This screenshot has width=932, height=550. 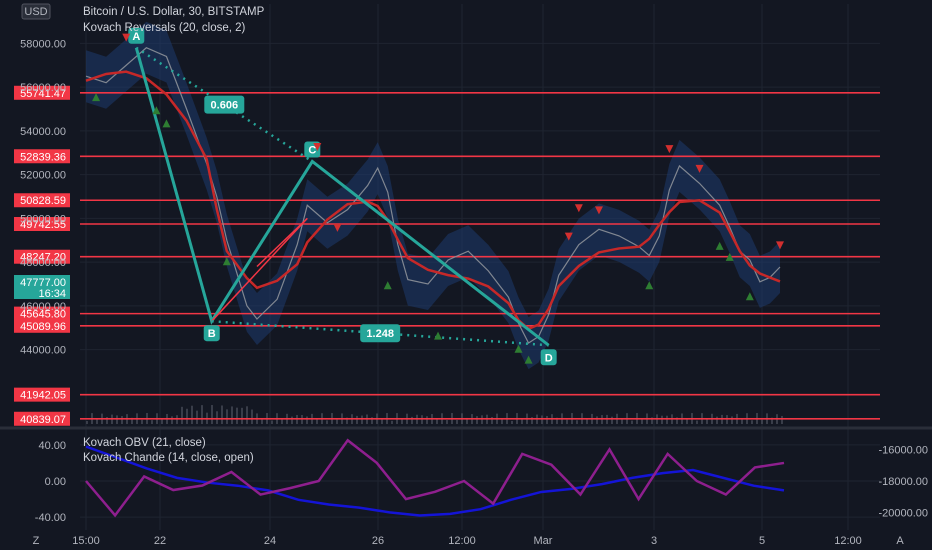 What do you see at coordinates (42, 287) in the screenshot?
I see `current-price-tag` at bounding box center [42, 287].